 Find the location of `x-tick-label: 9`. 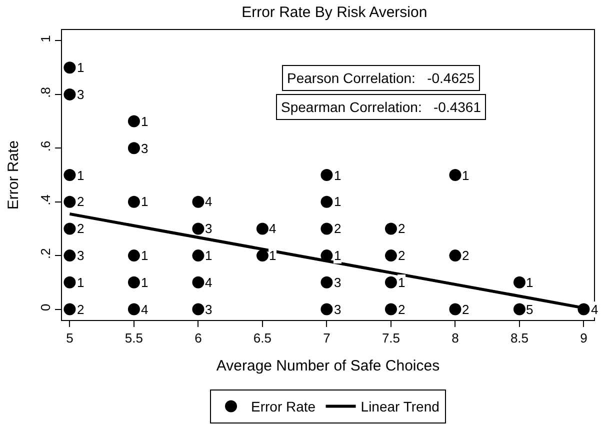

x-tick-label: 9 is located at coordinates (584, 338).